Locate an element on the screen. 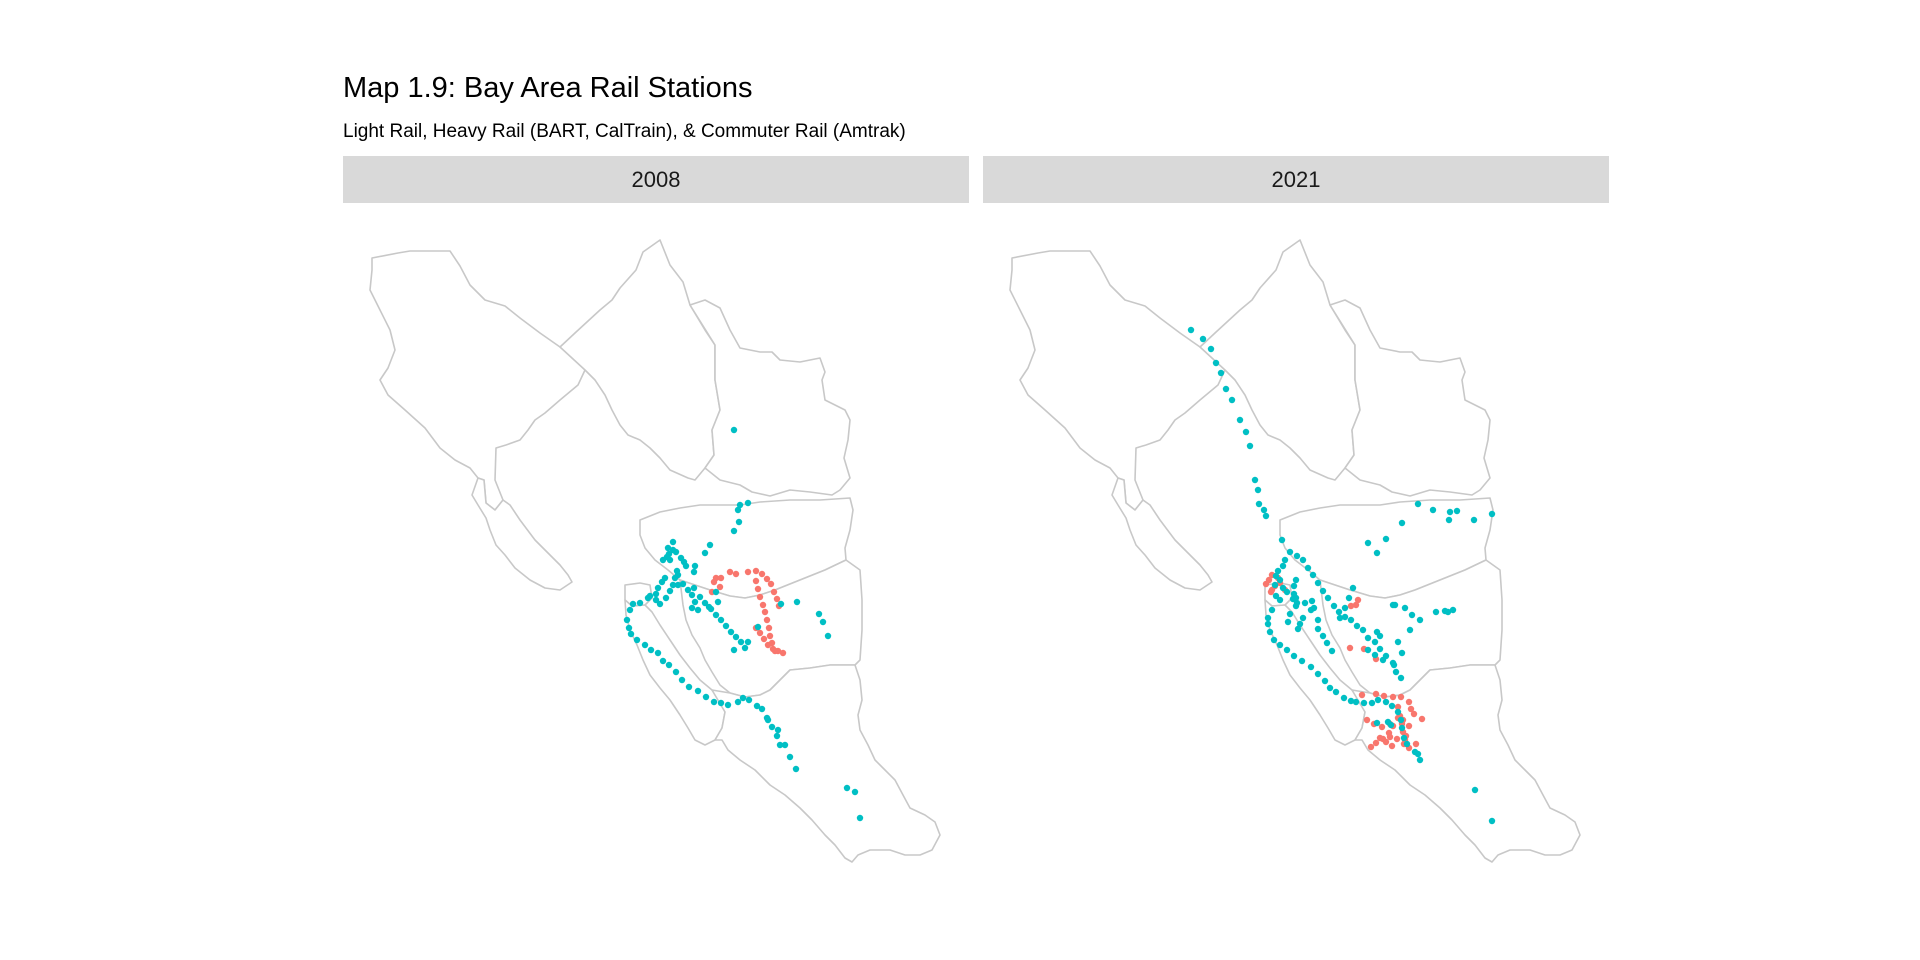 This screenshot has width=1920, height=960. solano-county is located at coordinates (770, 398).